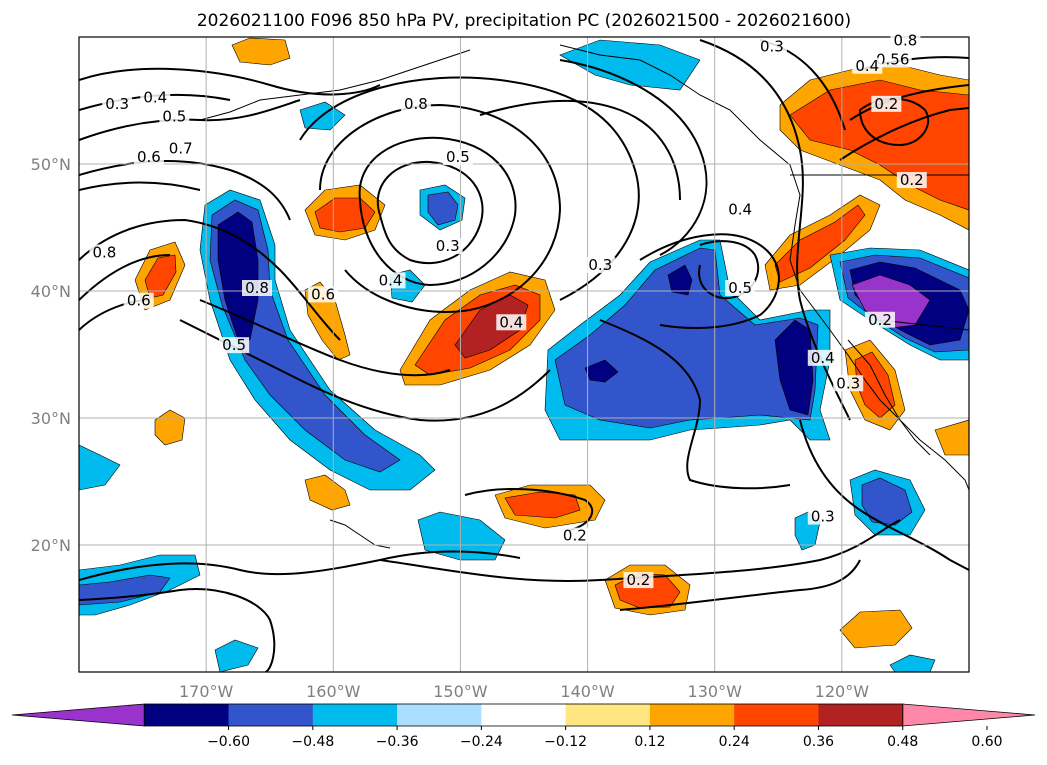 The height and width of the screenshot is (765, 1047). What do you see at coordinates (228, 742) in the screenshot?
I see `colorbar-tick-label: −0.60` at bounding box center [228, 742].